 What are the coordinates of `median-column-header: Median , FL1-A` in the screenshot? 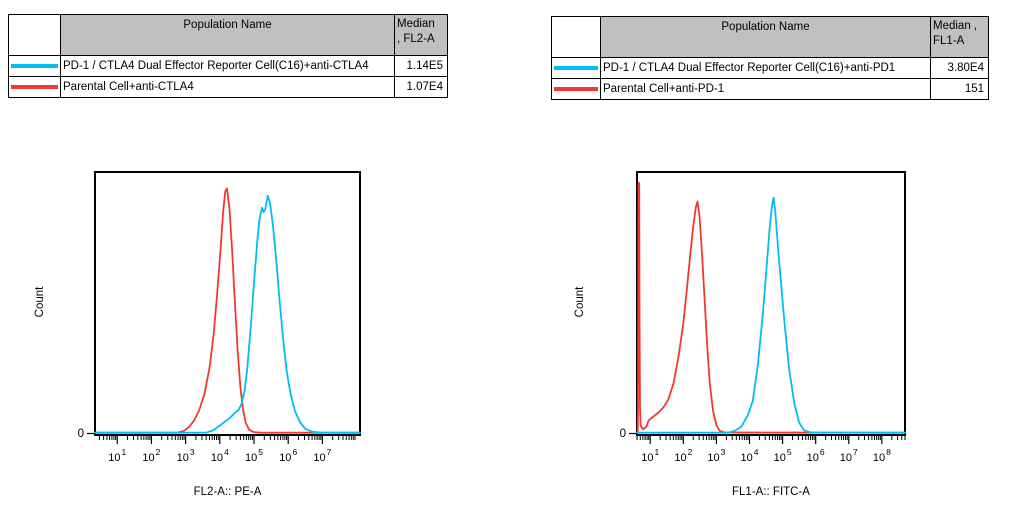 It's located at (959, 37).